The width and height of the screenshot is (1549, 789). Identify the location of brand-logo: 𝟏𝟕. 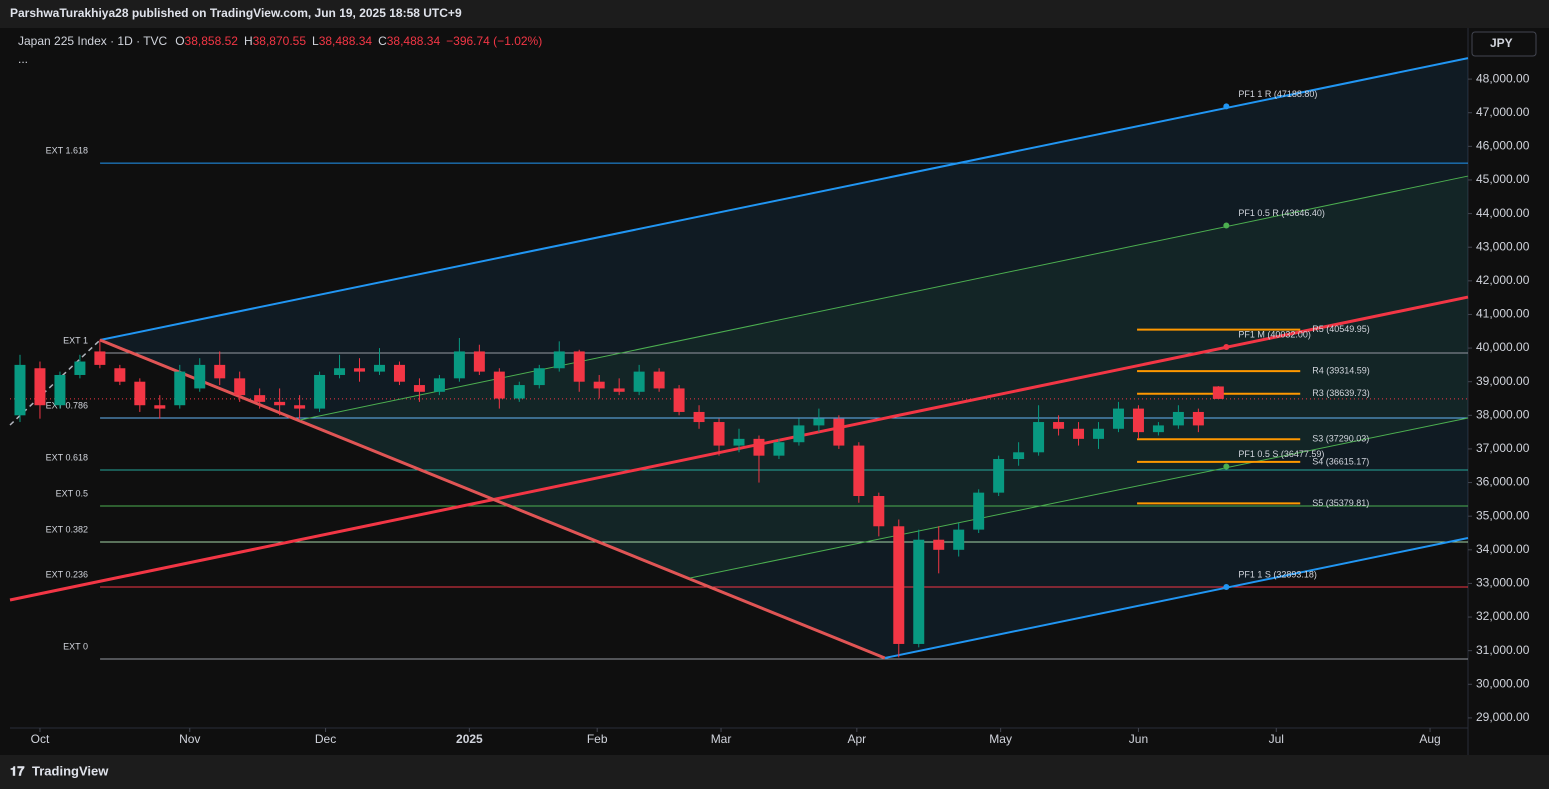
(17, 770).